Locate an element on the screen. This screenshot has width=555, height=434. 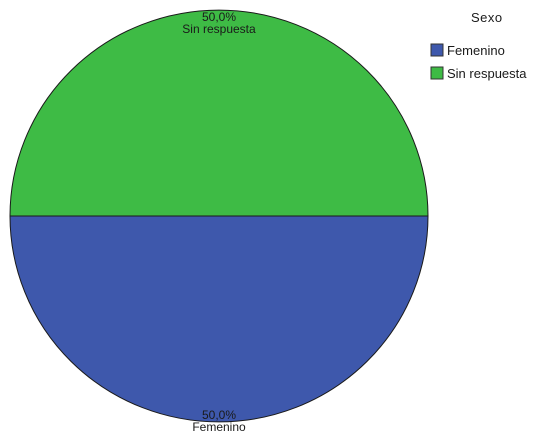
legend-label-sin-respuesta: Sin respuesta is located at coordinates (487, 73).